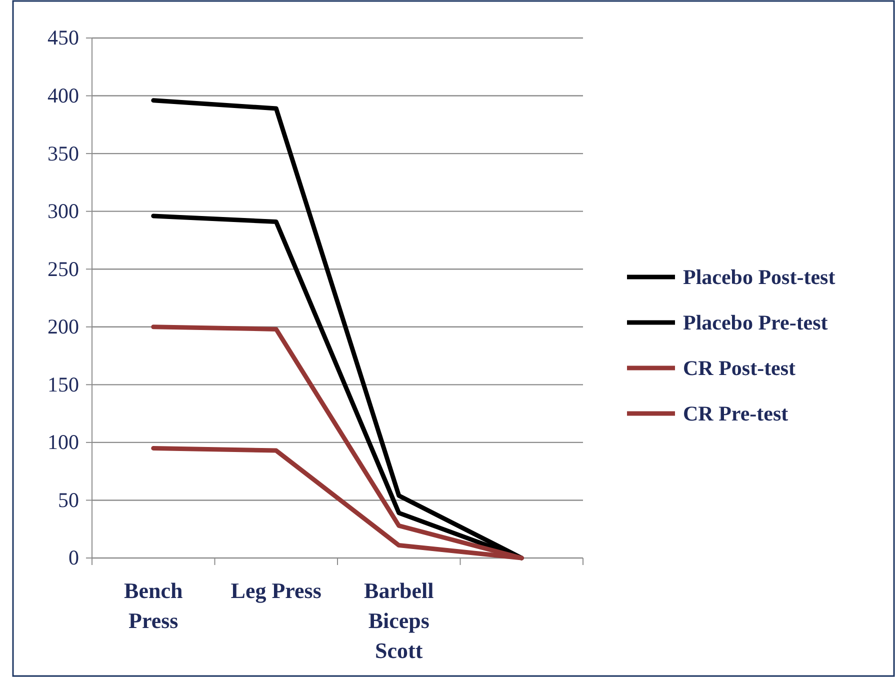 Image resolution: width=895 pixels, height=677 pixels. I want to click on y-tick-label: 100, so click(63, 442).